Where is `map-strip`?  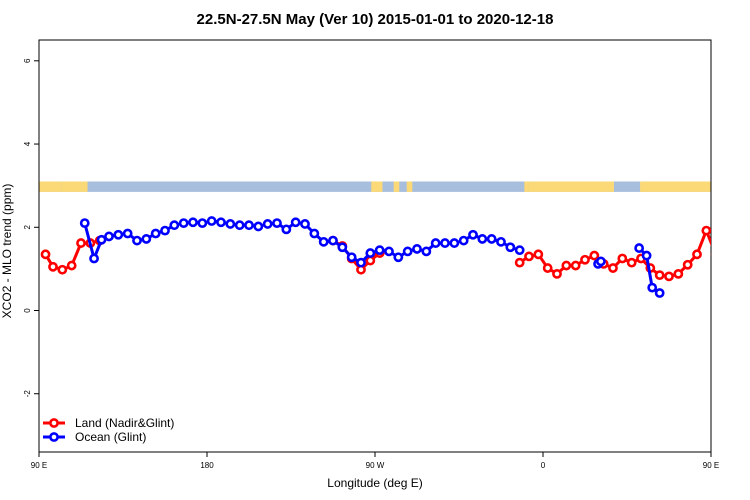 map-strip is located at coordinates (391, 186).